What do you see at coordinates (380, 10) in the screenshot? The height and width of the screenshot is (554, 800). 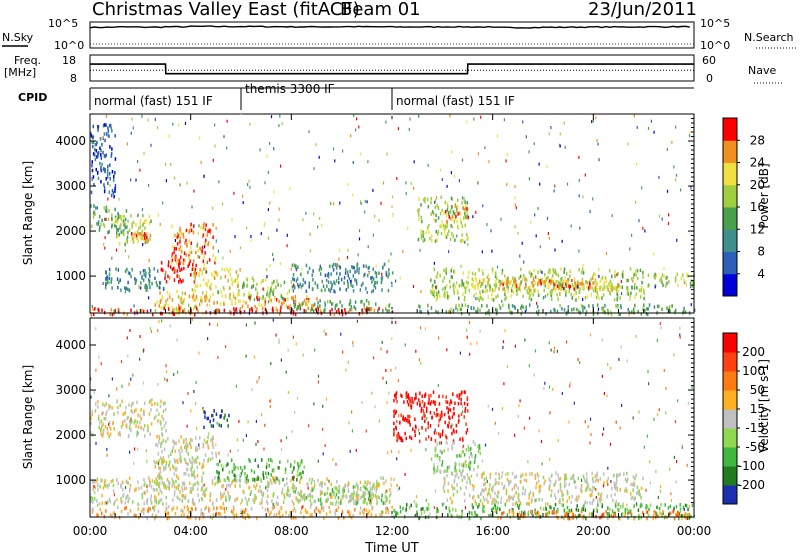 I see `beam-label: Beam 01` at bounding box center [380, 10].